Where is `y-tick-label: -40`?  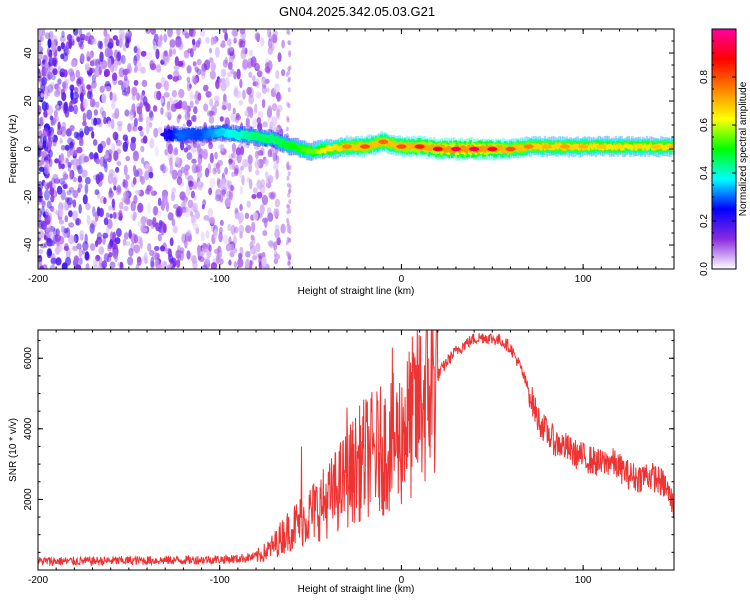 y-tick-label: -40 is located at coordinates (28, 244).